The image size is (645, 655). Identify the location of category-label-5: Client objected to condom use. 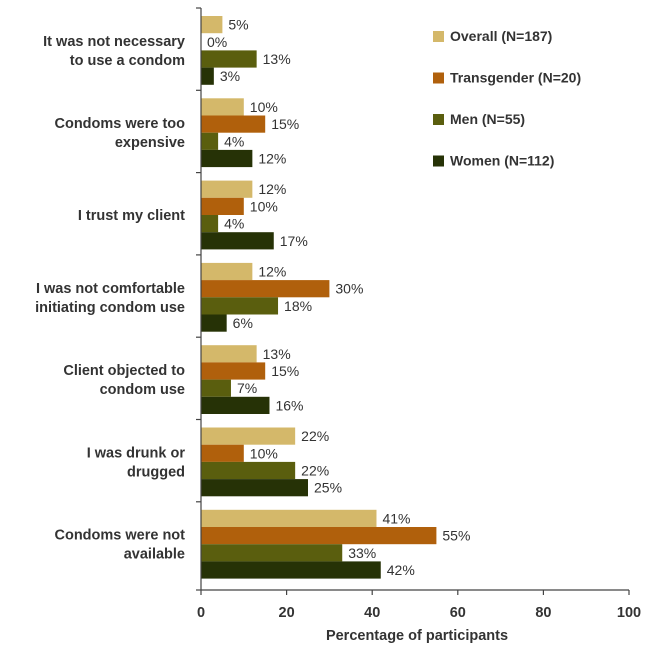
(124, 380).